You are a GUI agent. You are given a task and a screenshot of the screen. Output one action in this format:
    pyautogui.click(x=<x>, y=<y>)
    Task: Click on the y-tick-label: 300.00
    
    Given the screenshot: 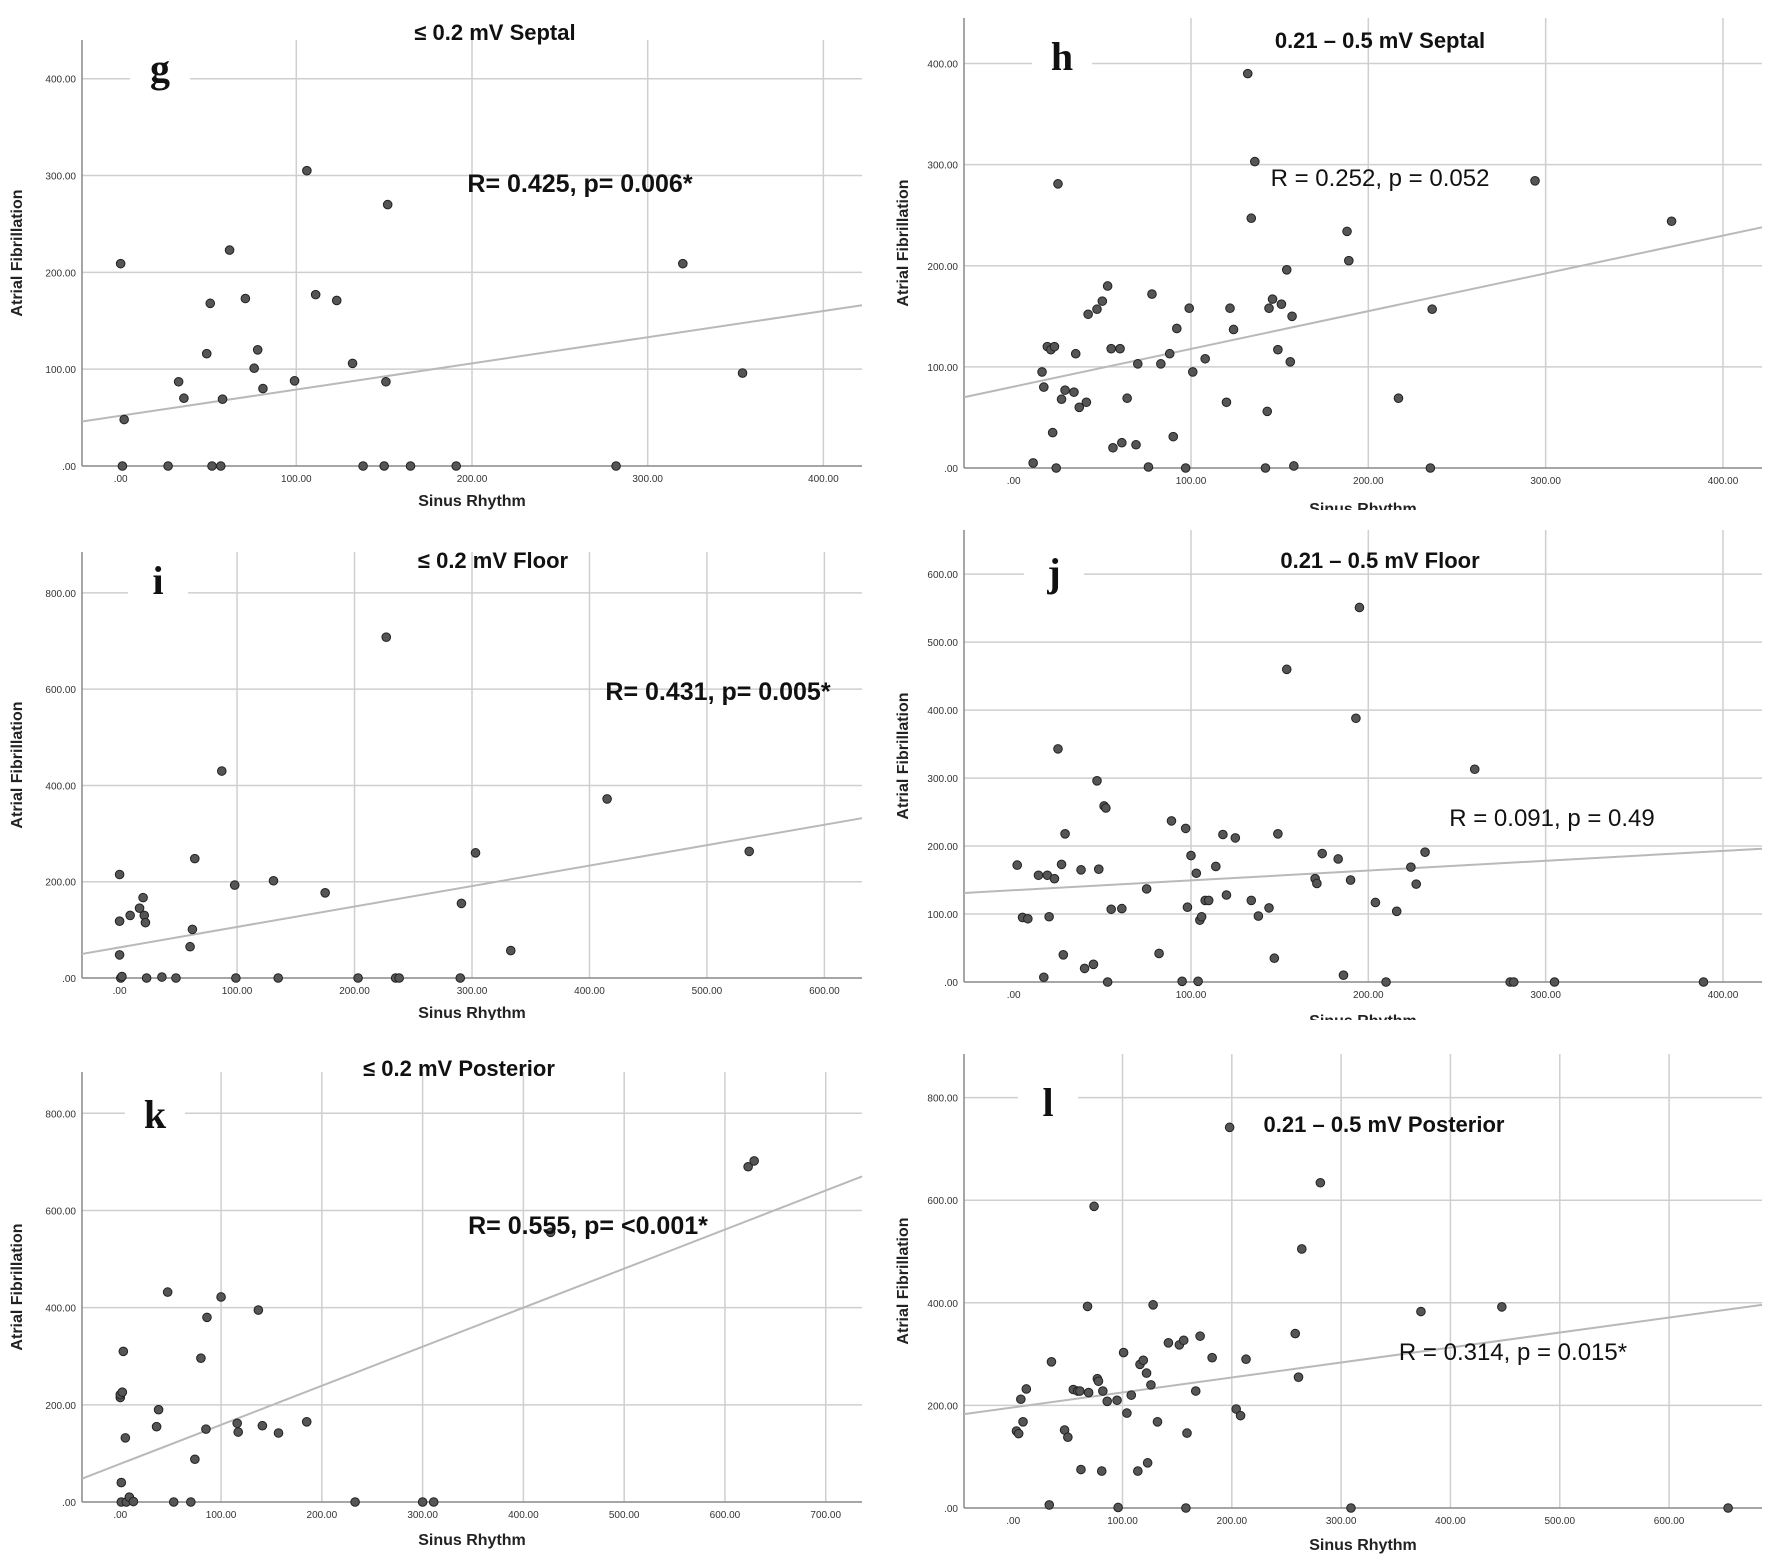 What is the action you would take?
    pyautogui.click(x=60, y=177)
    